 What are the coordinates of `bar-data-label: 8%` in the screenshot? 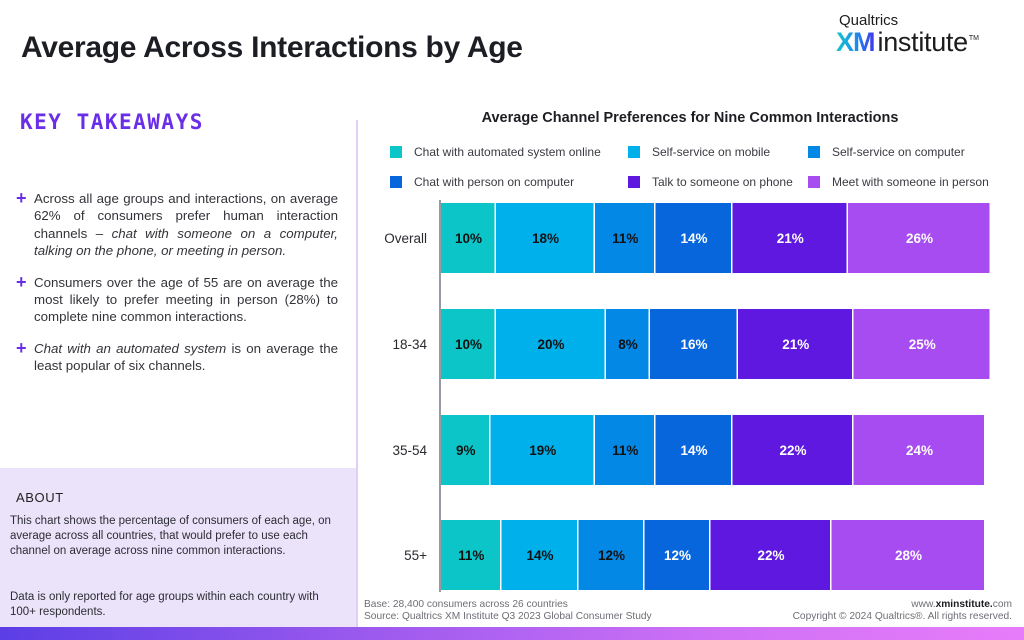 It's located at (628, 344).